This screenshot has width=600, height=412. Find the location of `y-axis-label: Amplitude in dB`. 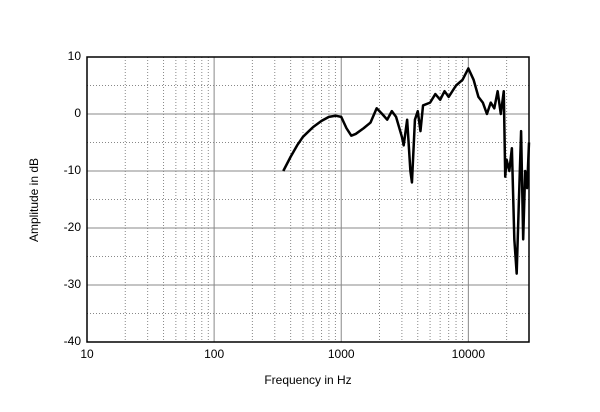

y-axis-label: Amplitude in dB is located at coordinates (34, 200).